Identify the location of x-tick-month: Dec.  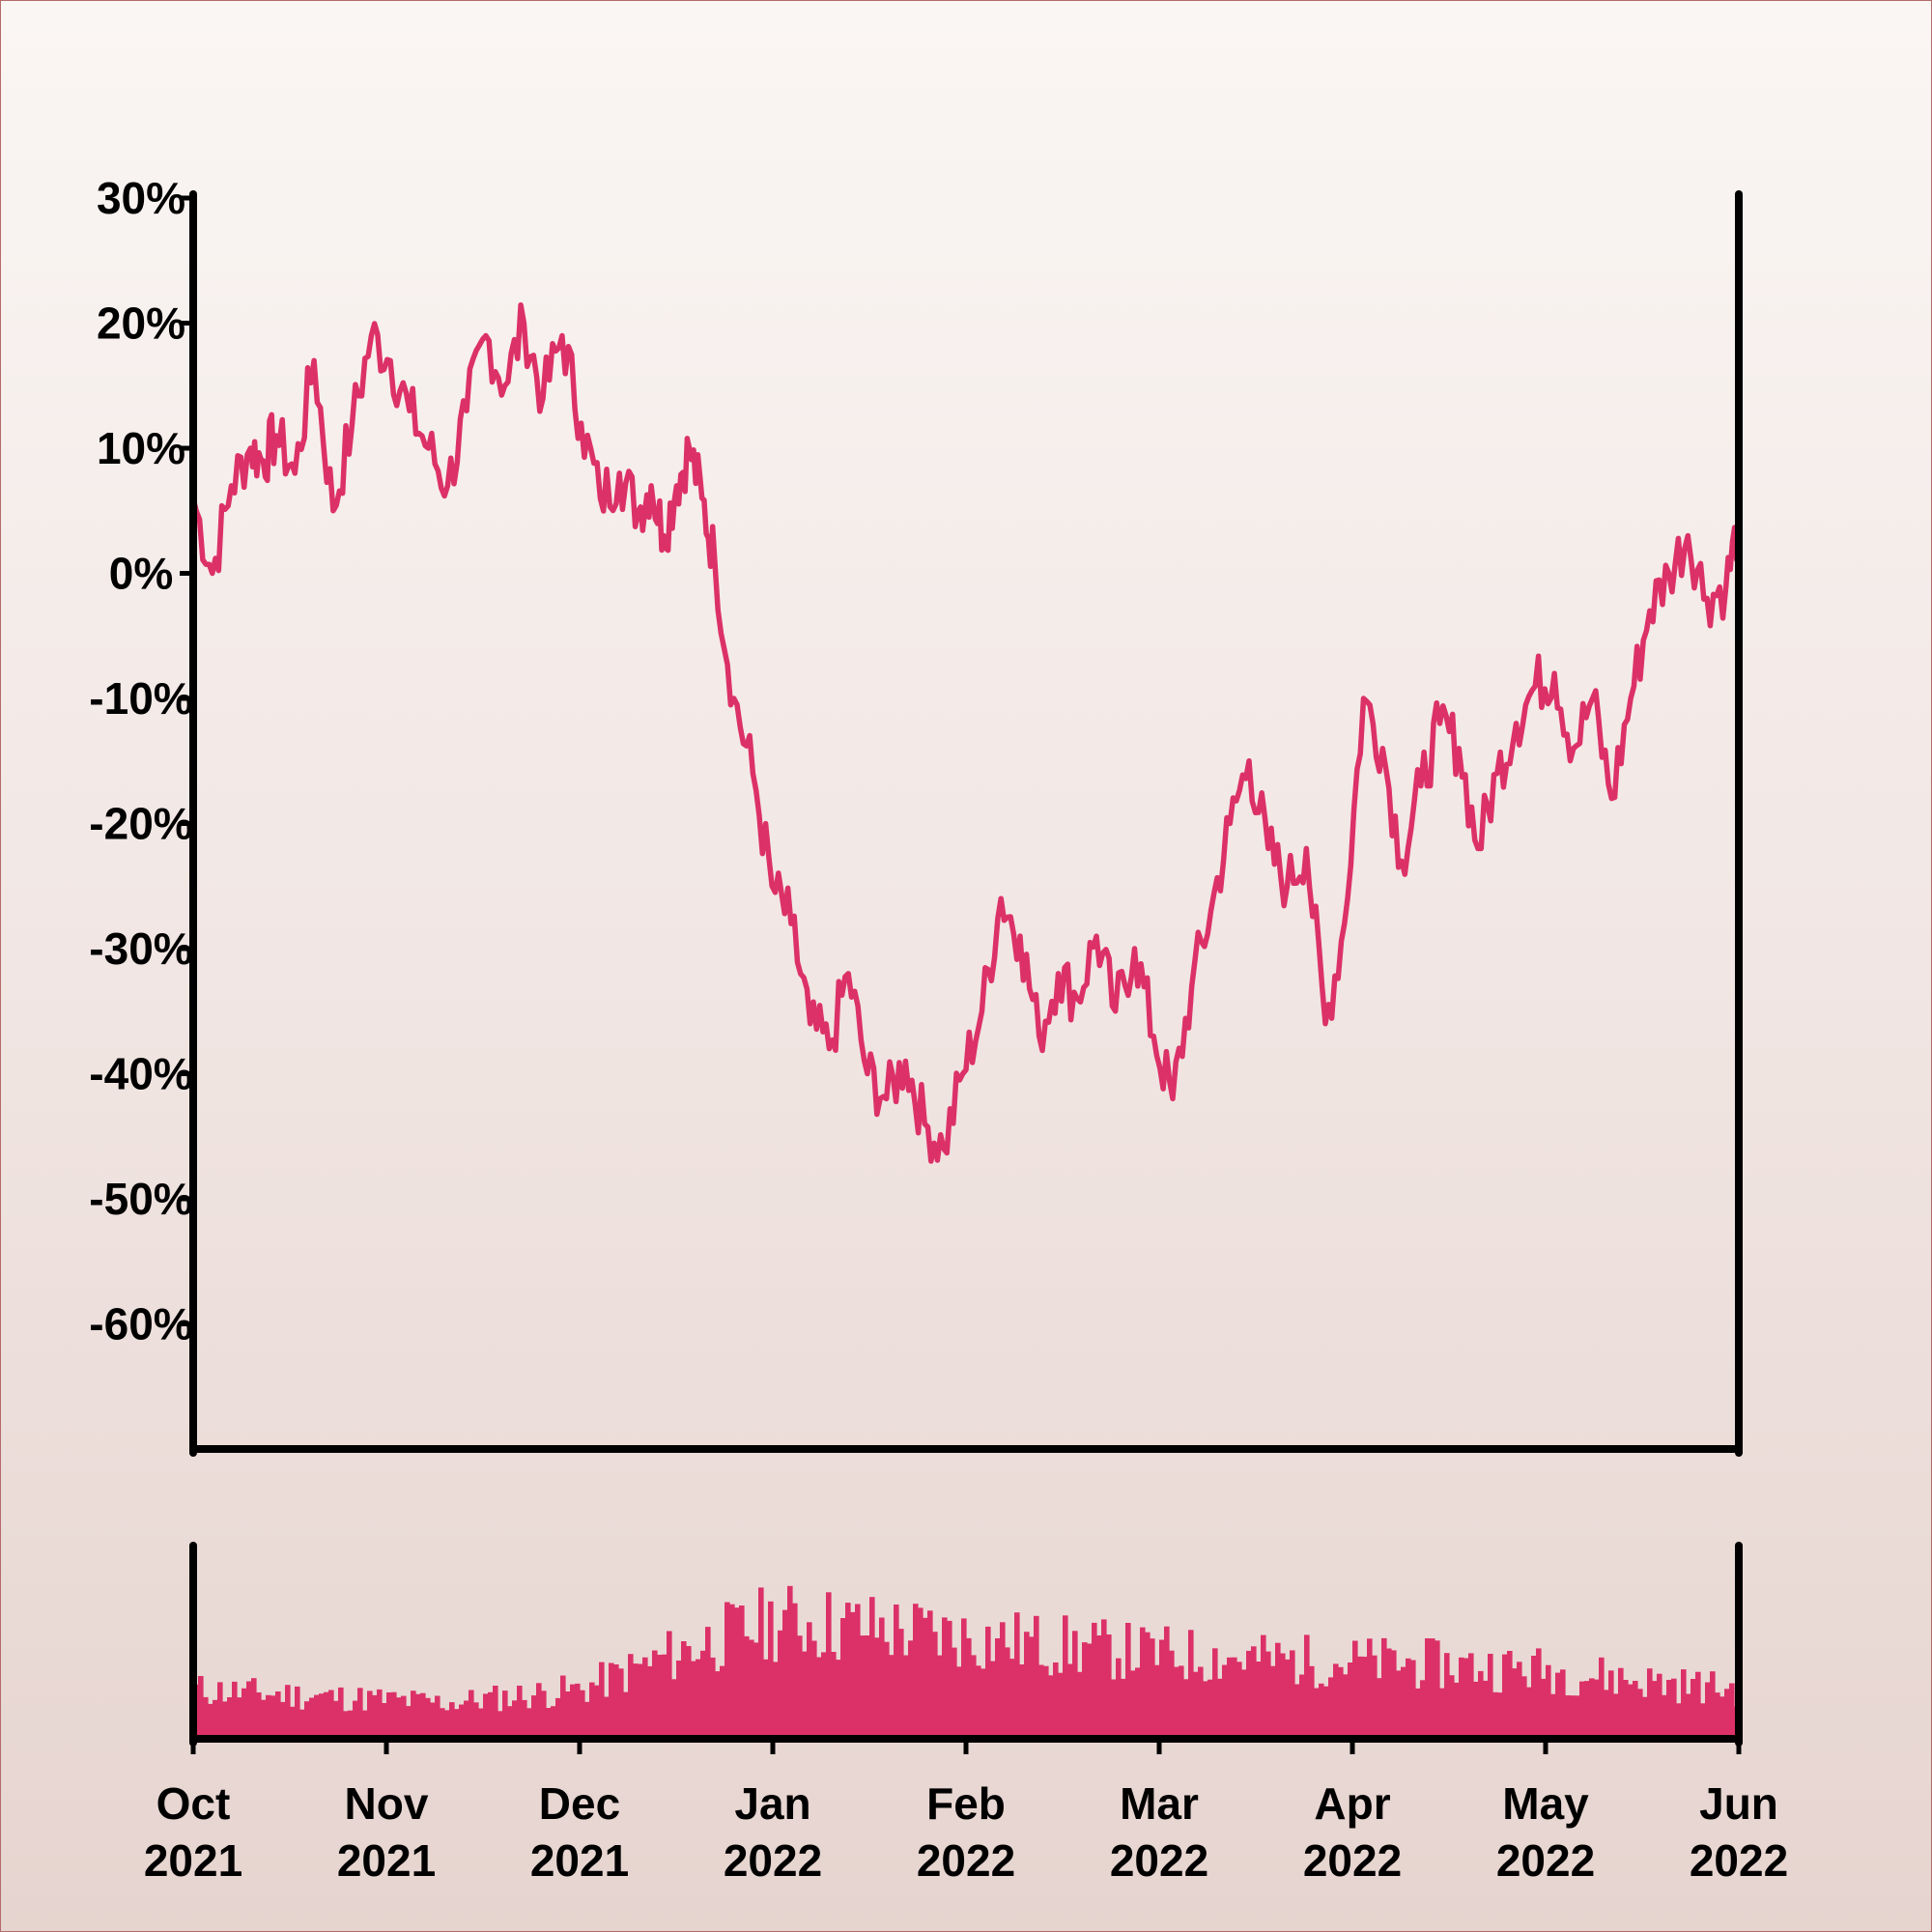
(579, 1803).